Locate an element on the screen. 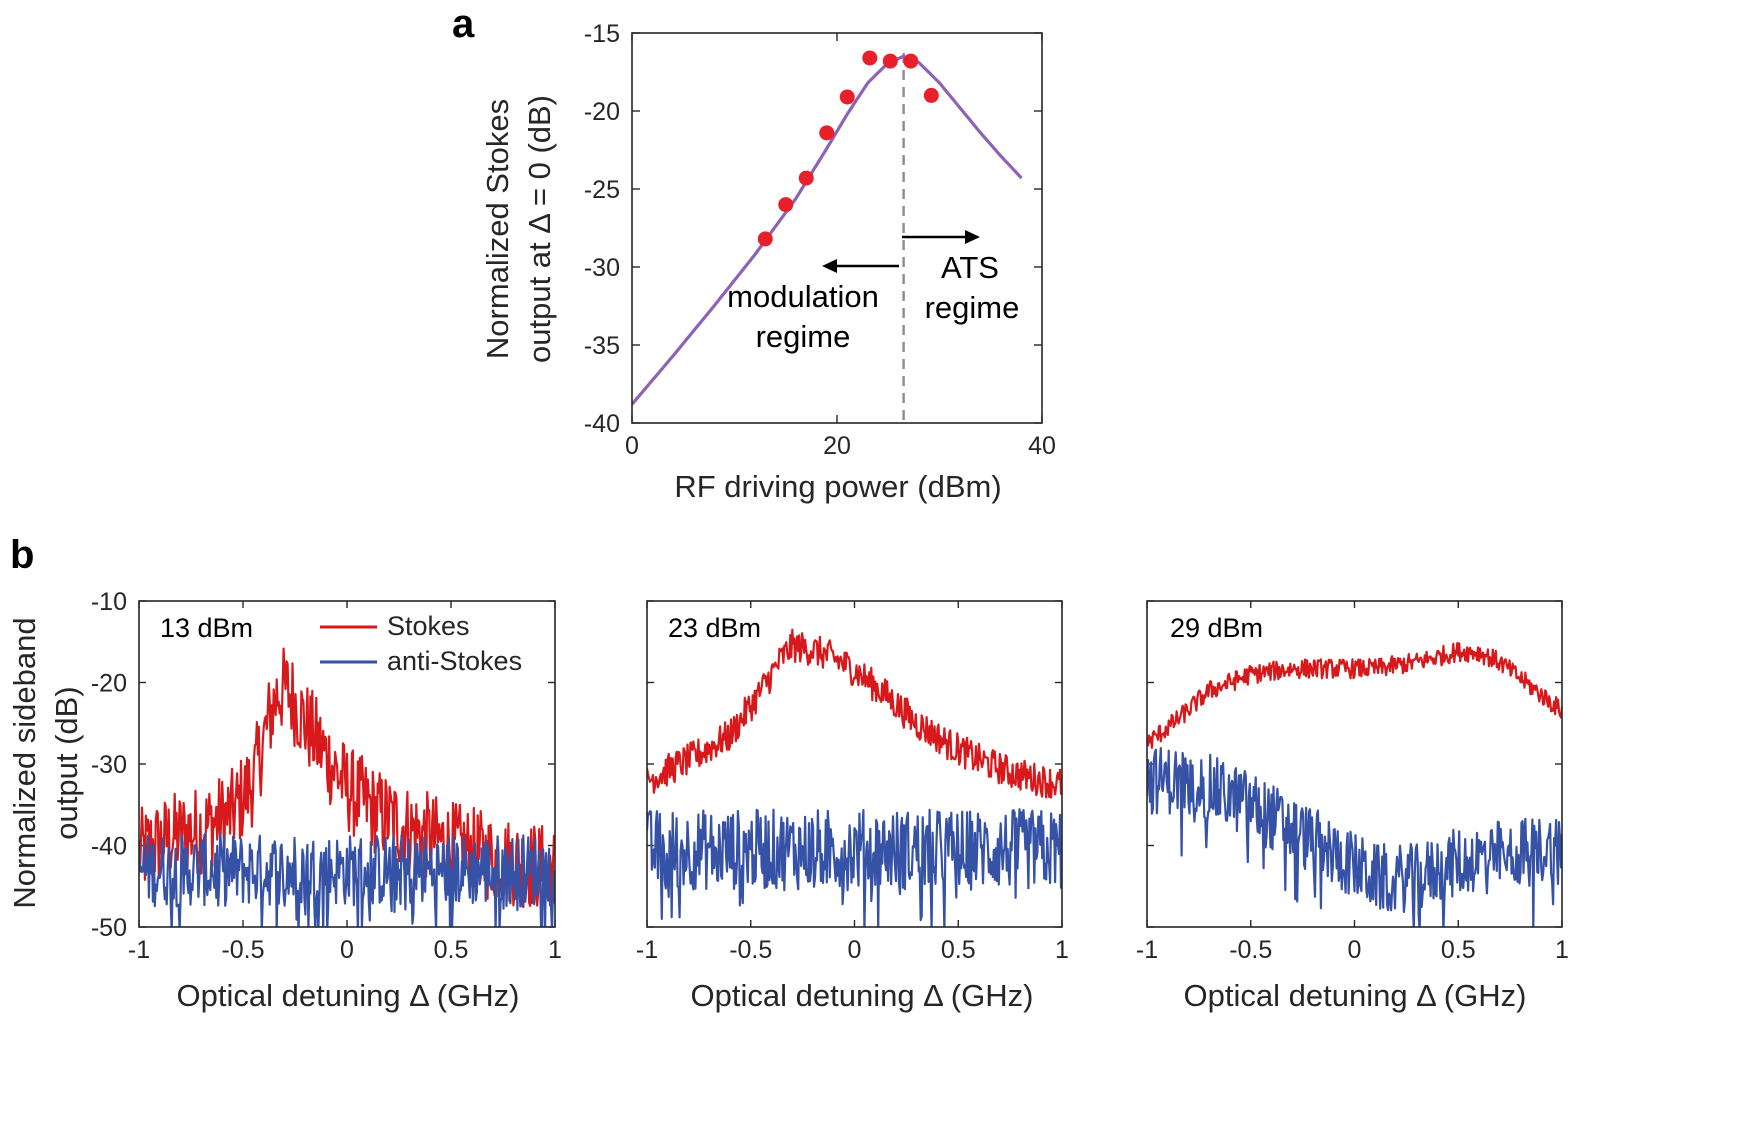  panel-b1-axes-box is located at coordinates (347, 764).